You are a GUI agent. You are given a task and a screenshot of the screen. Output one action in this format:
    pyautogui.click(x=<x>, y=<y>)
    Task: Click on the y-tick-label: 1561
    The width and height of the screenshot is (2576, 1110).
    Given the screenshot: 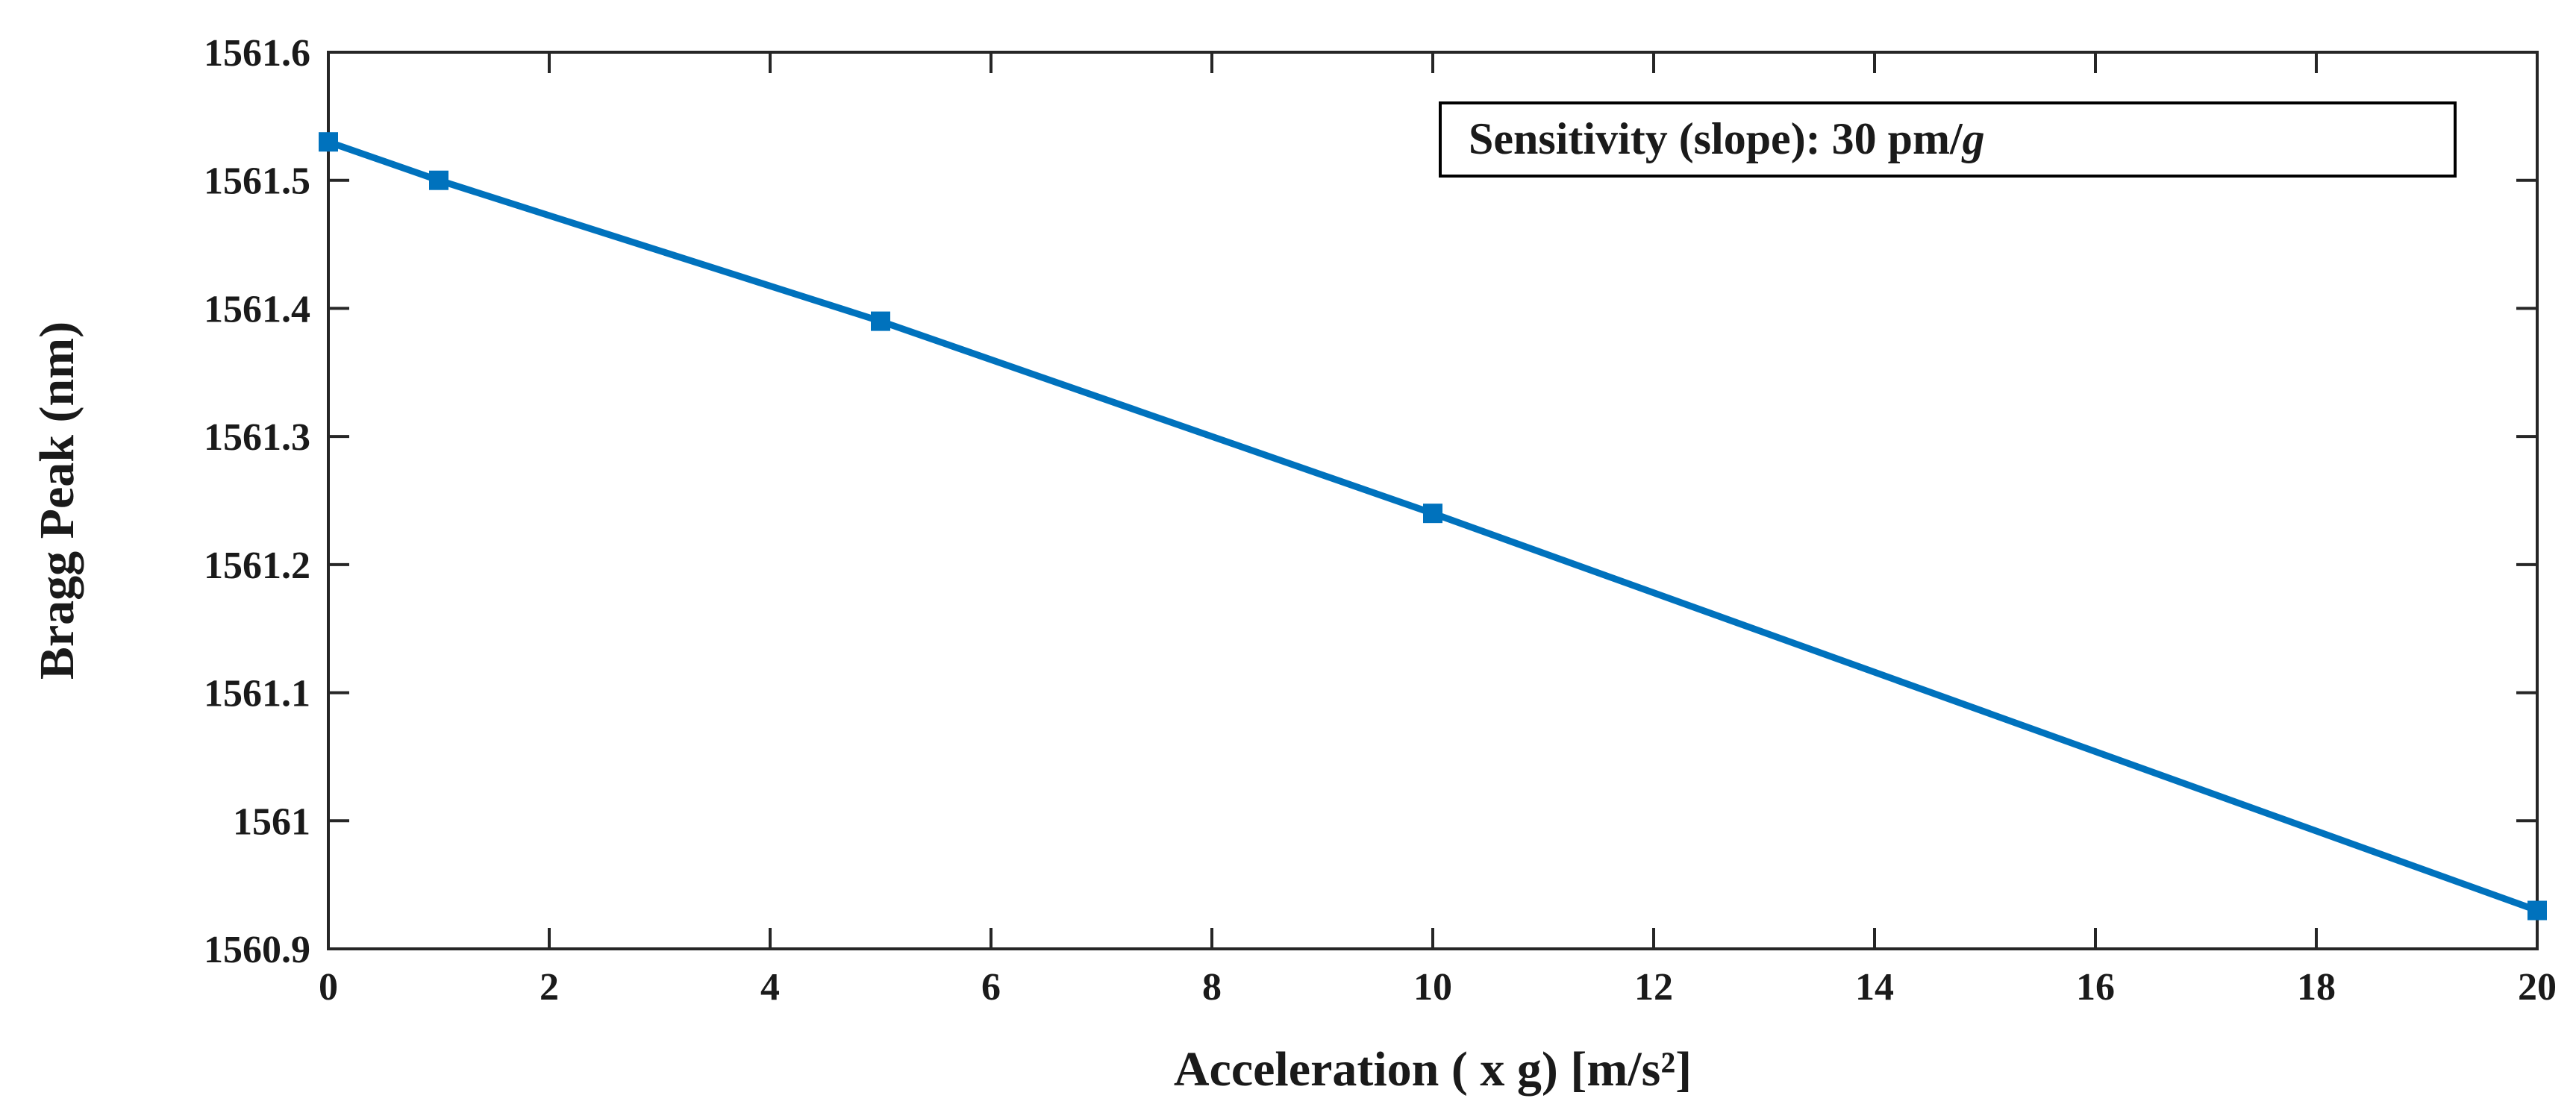 What is the action you would take?
    pyautogui.click(x=271, y=822)
    